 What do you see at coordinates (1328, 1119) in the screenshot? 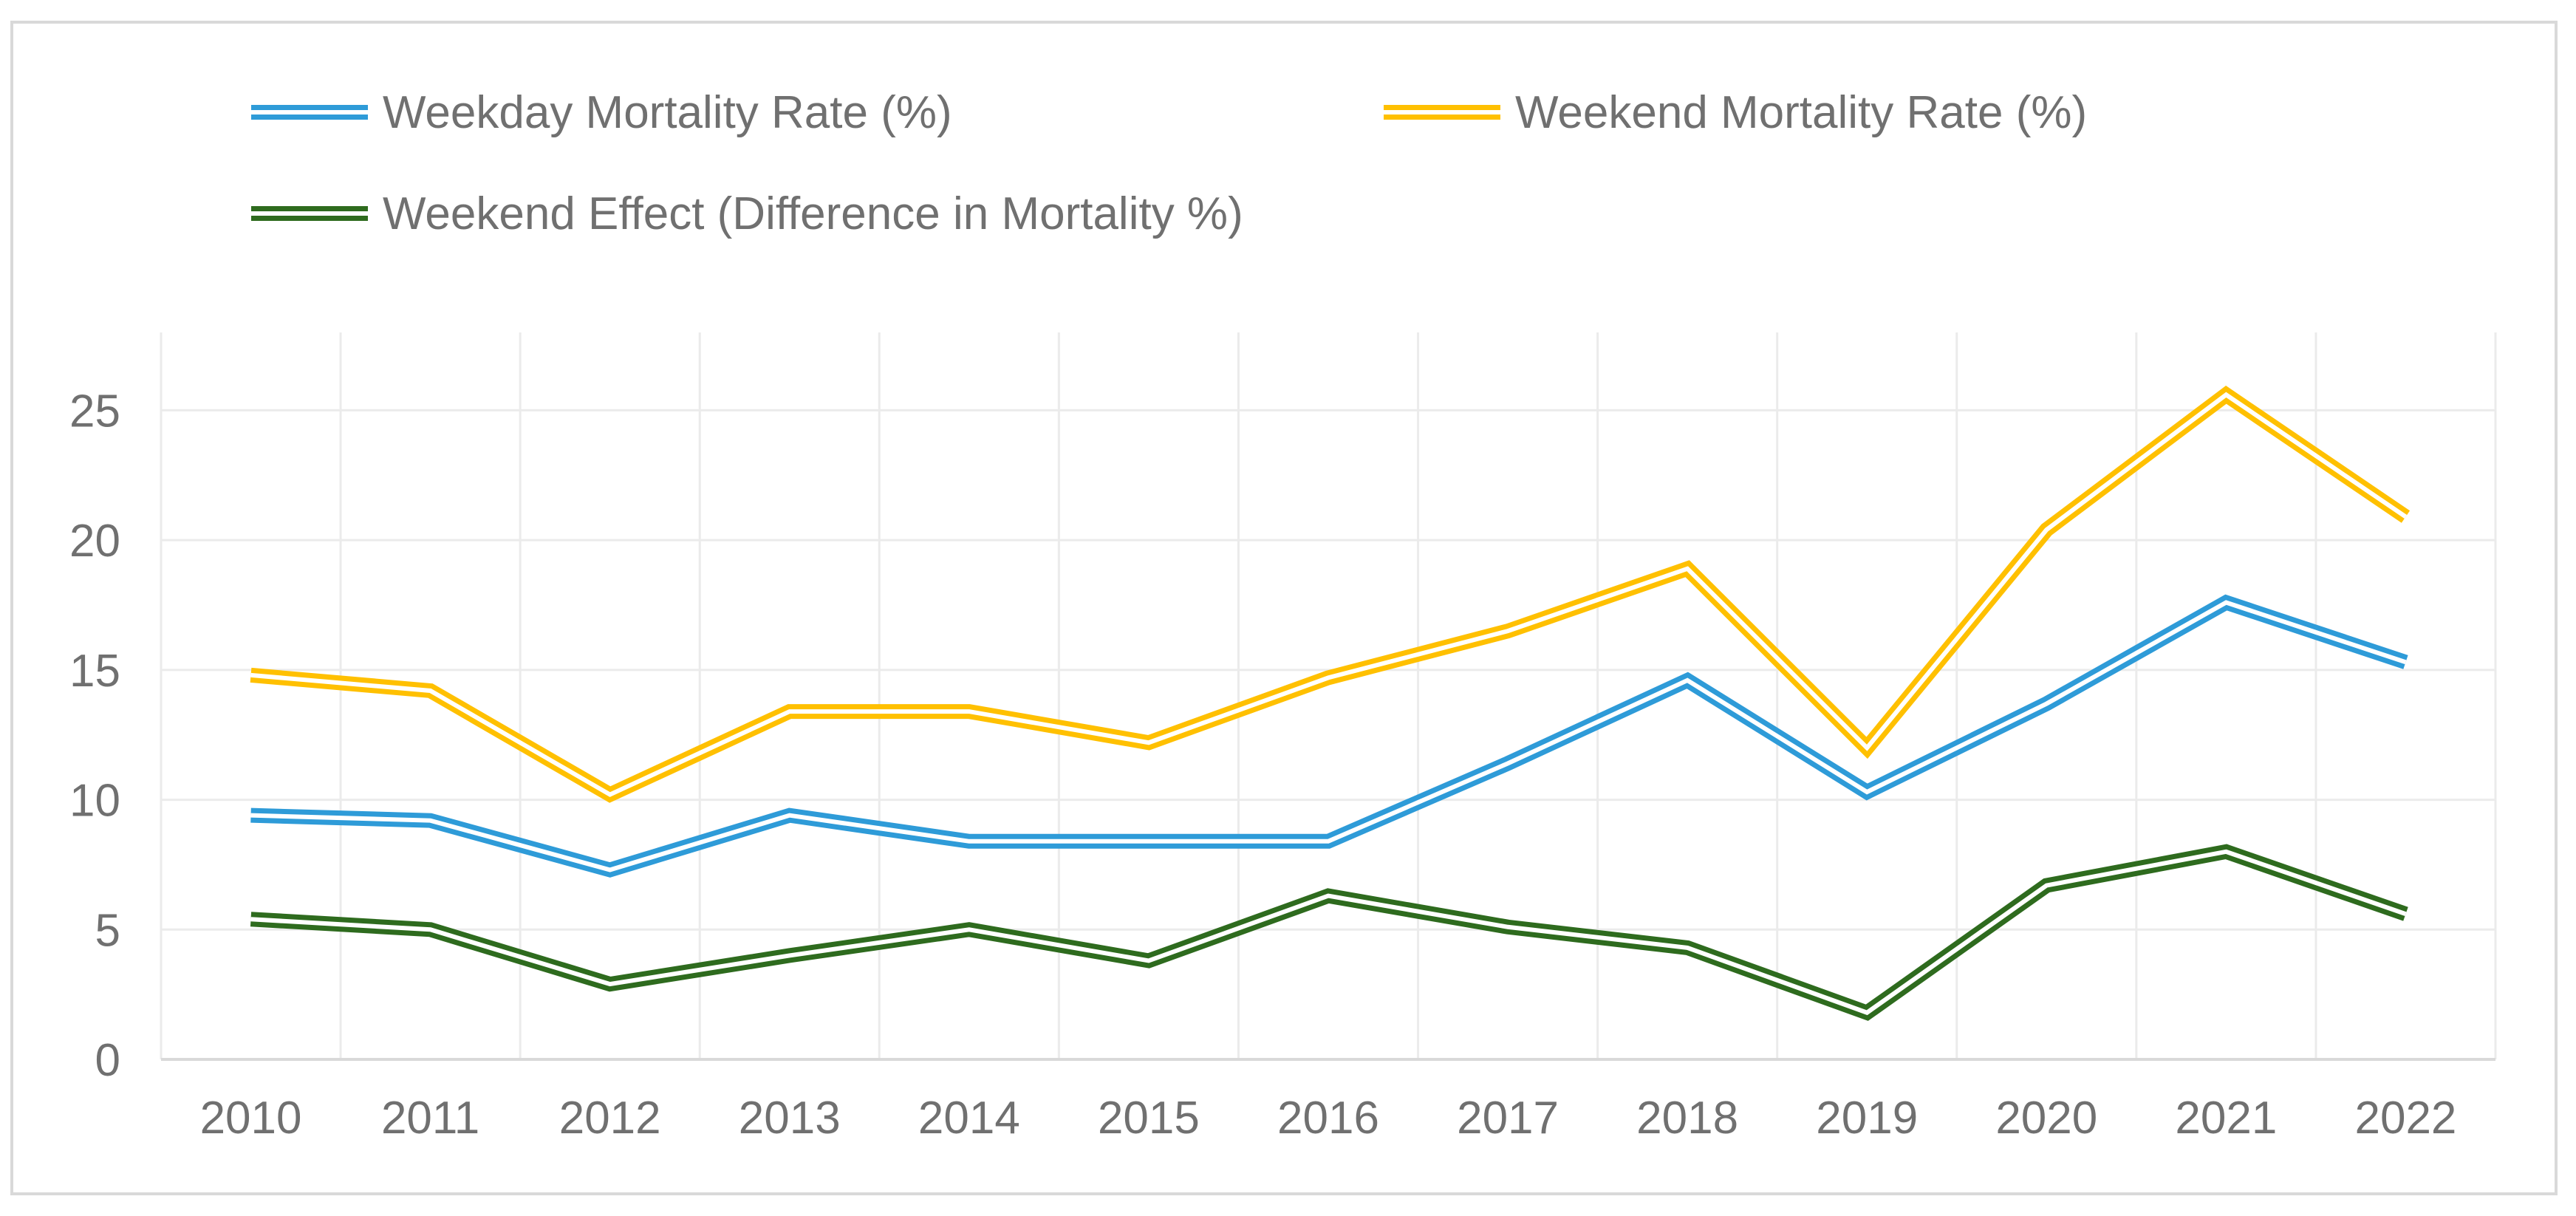
I see `x-tick-label: 2016` at bounding box center [1328, 1119].